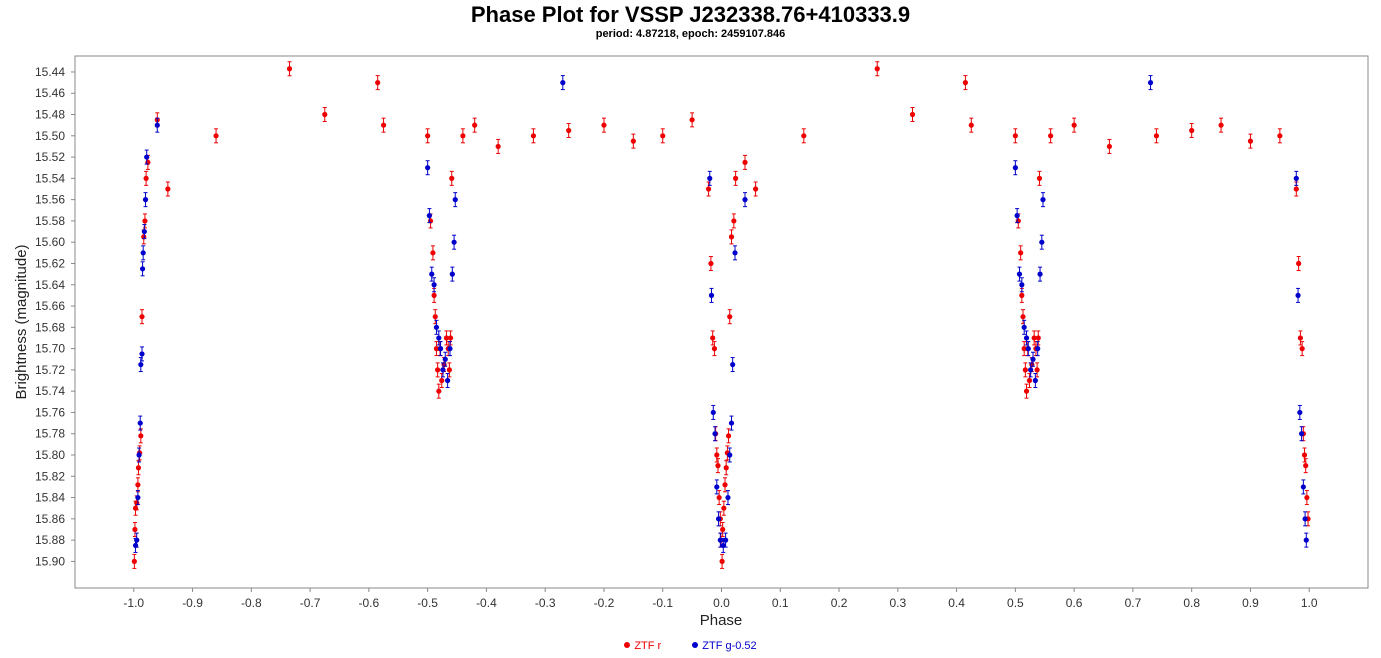 Image resolution: width=1381 pixels, height=658 pixels. What do you see at coordinates (50, 178) in the screenshot?
I see `y-tick-label: 15.54` at bounding box center [50, 178].